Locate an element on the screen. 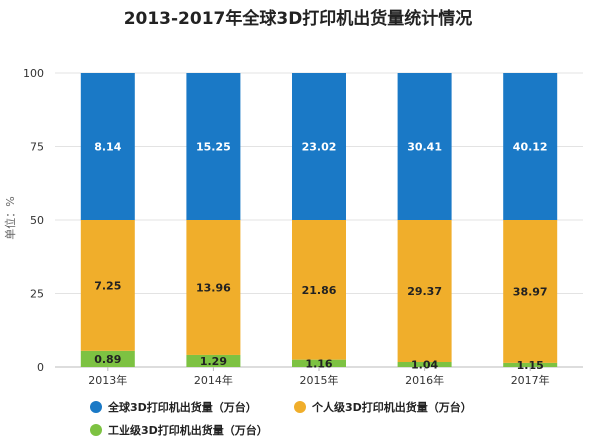 The image size is (597, 445). legend-label: 全球3D打印机出货量（万台） is located at coordinates (182, 407).